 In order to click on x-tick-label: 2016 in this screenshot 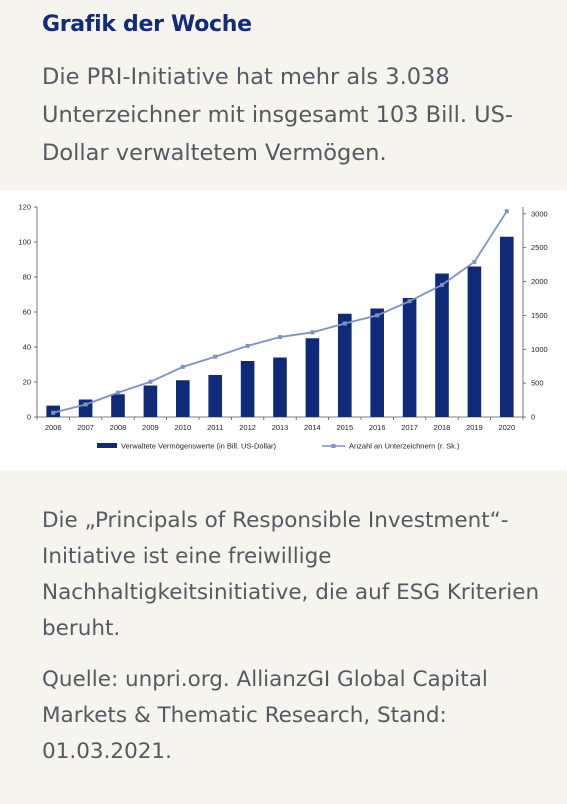, I will do `click(377, 427)`.